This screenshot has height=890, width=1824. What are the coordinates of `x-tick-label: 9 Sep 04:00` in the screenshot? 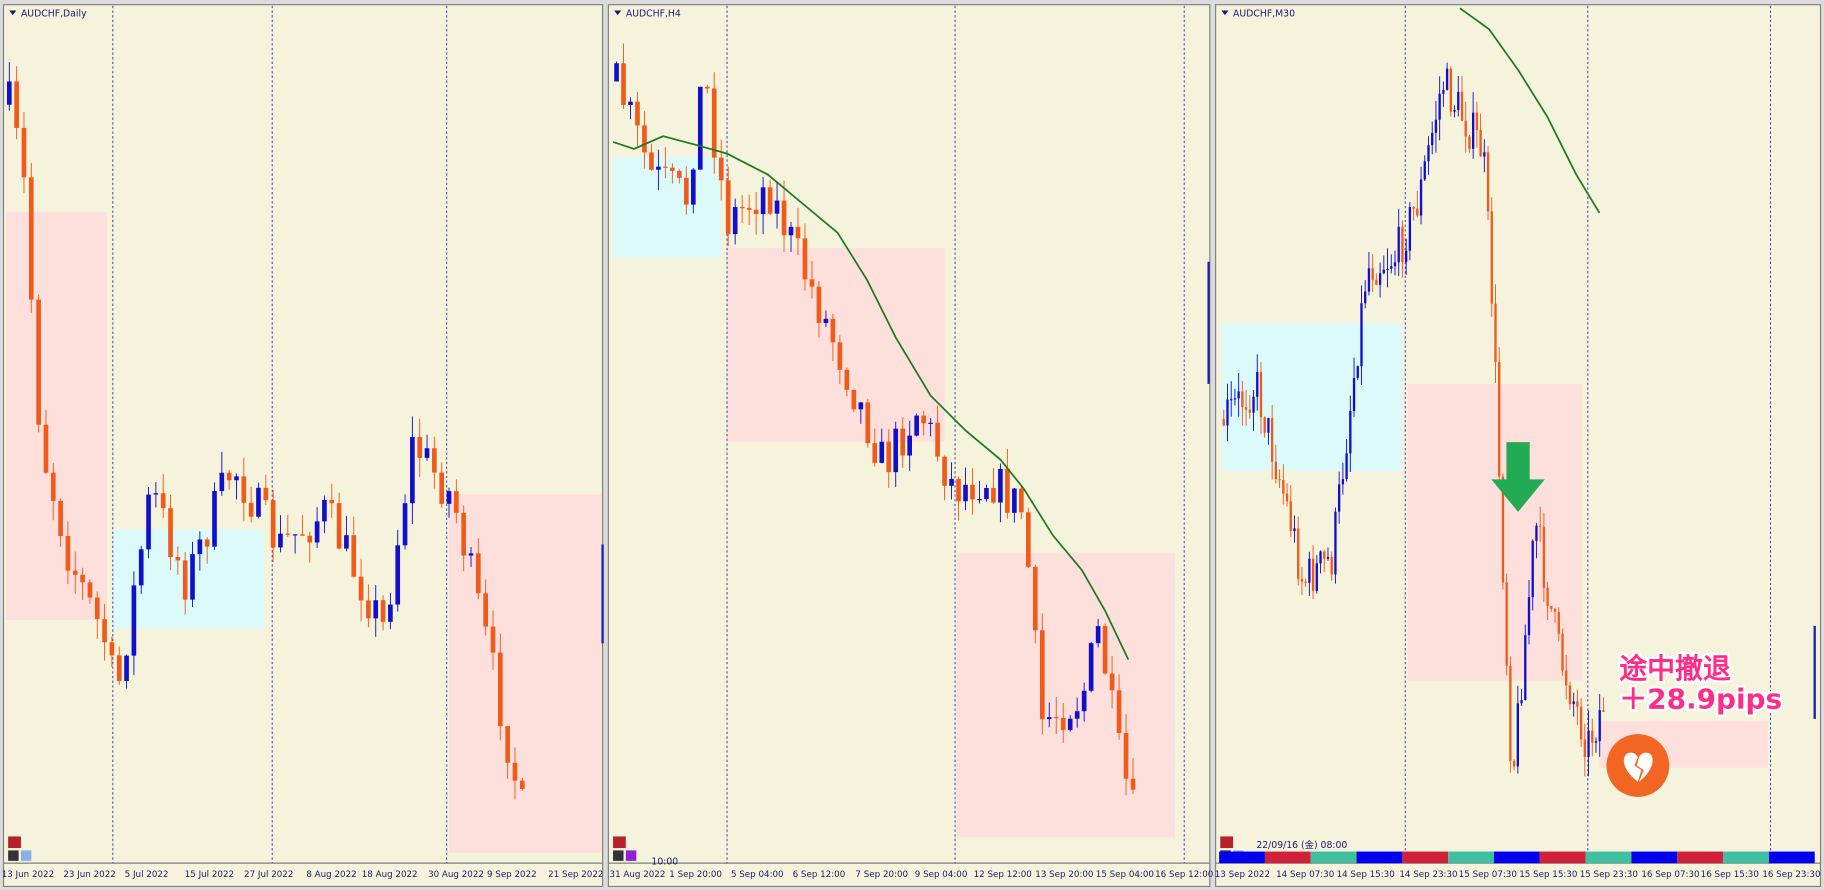 It's located at (941, 875).